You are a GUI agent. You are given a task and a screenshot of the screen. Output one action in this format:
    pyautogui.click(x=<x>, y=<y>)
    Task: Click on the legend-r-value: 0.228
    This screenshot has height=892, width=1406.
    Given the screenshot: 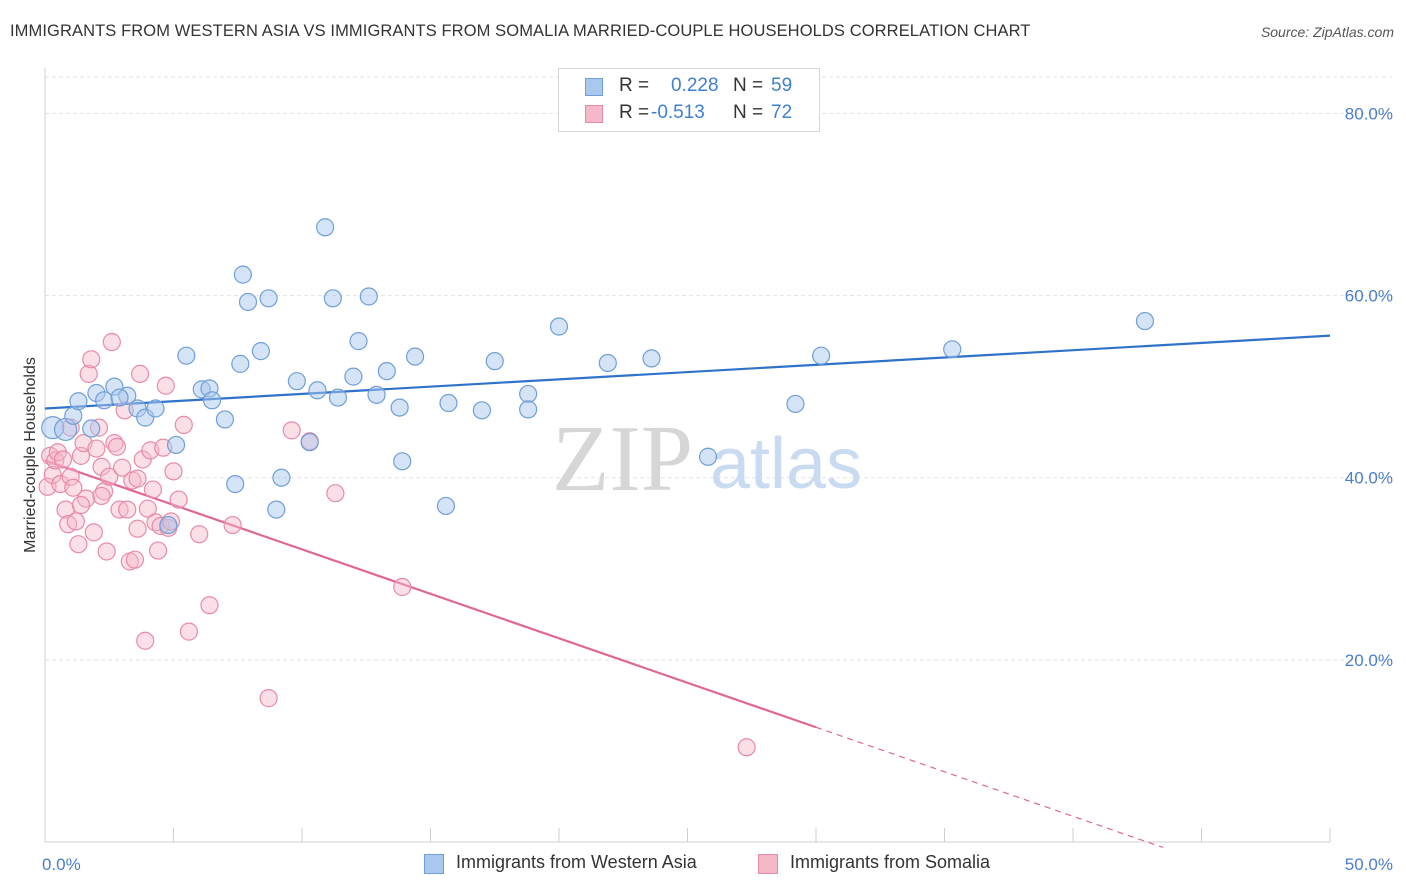 What is the action you would take?
    pyautogui.click(x=695, y=85)
    